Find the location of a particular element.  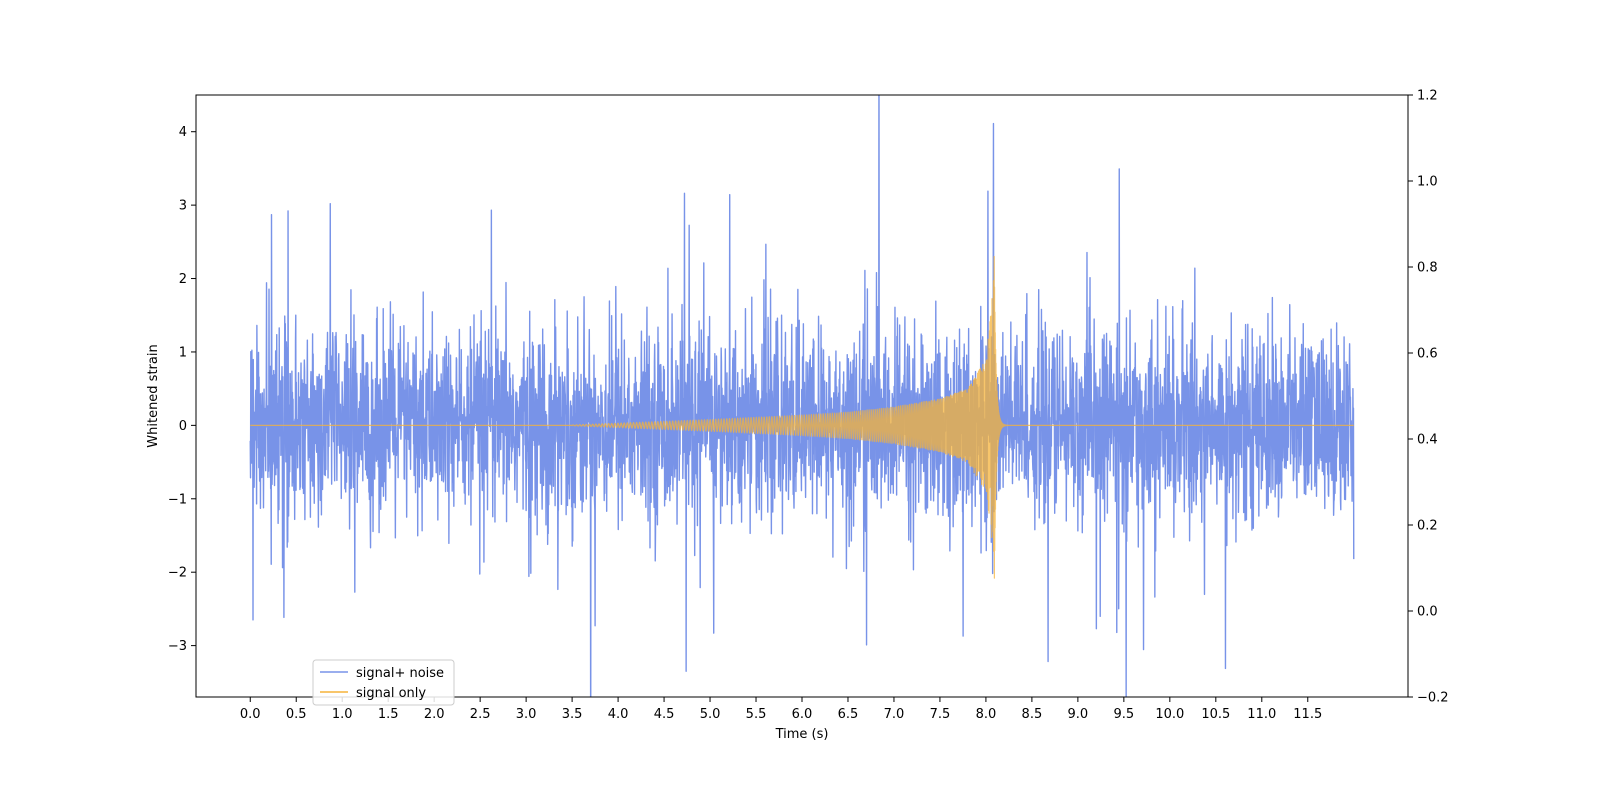

legend-label-signal-noise: signal+ noise is located at coordinates (400, 673).